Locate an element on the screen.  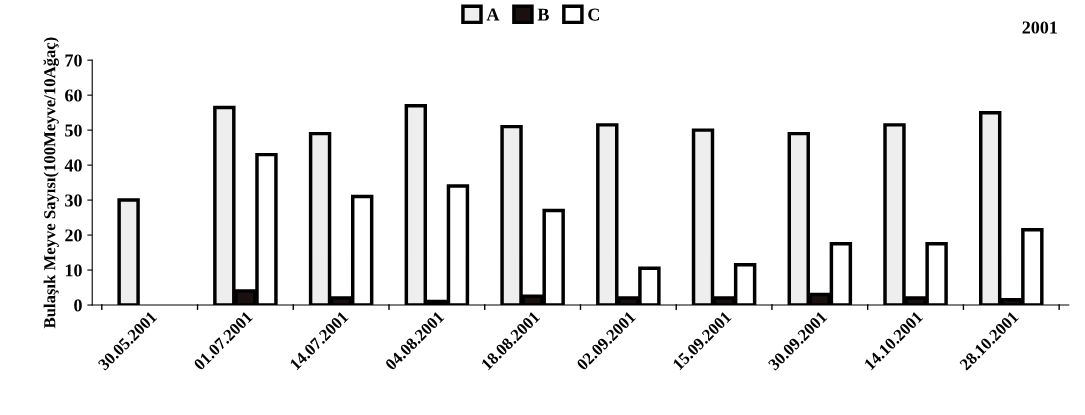
y-tick-label: 30 is located at coordinates (73, 200).